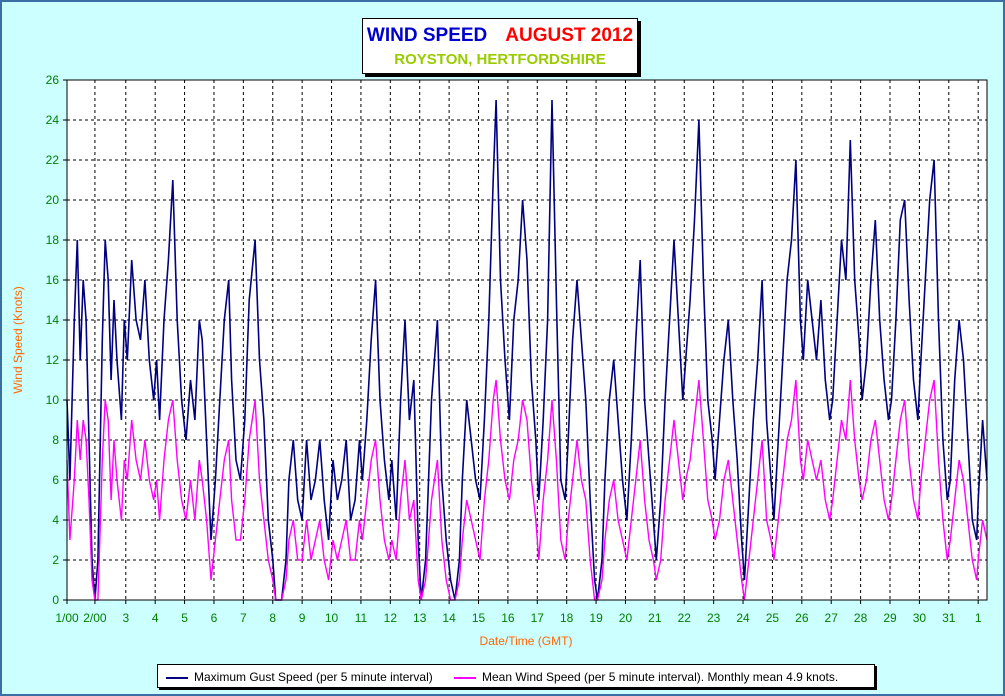  I want to click on x-tick-label: 22, so click(685, 618).